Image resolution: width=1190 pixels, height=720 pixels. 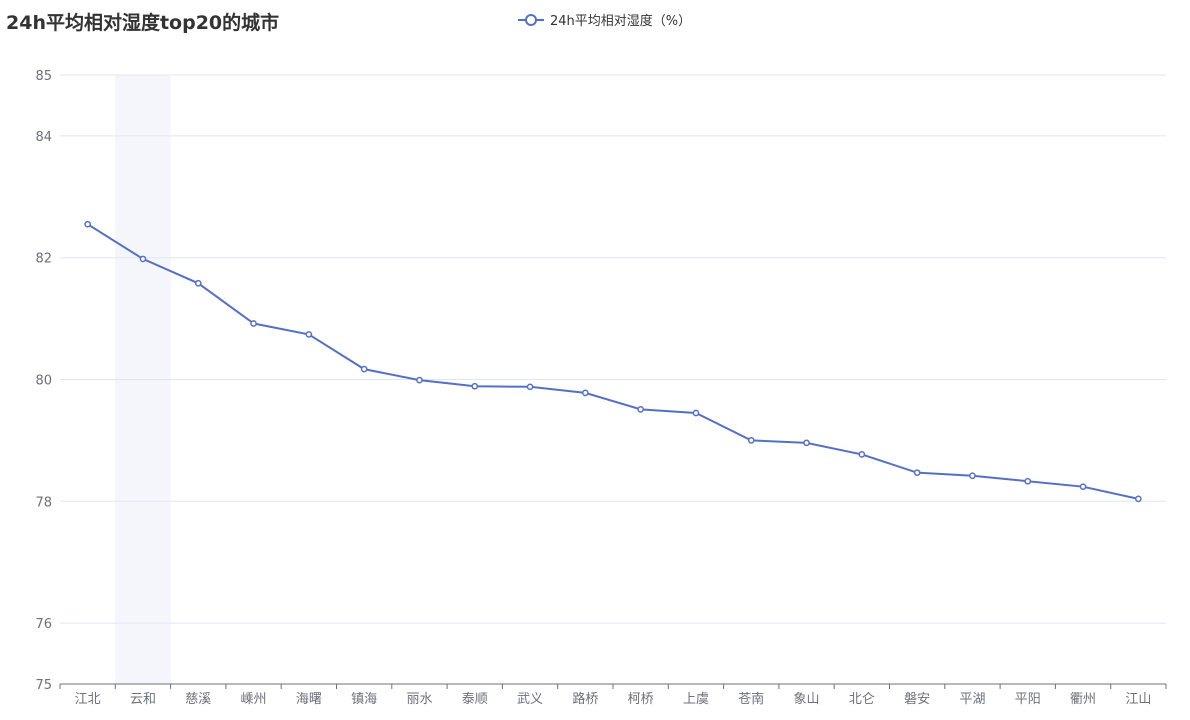 I want to click on x-tick-label: 路桥, so click(x=585, y=699).